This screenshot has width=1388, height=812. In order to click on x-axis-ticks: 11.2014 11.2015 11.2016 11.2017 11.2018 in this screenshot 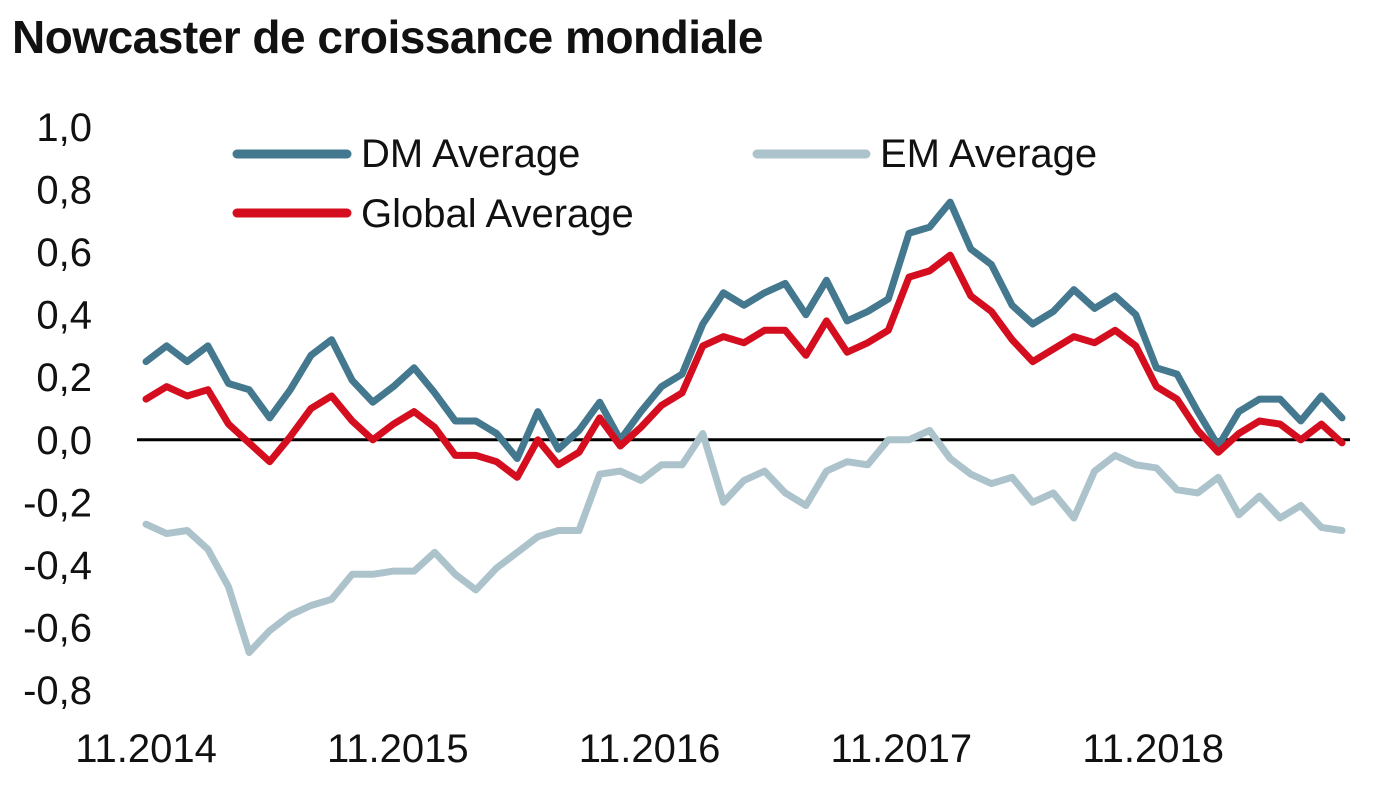, I will do `click(649, 749)`.